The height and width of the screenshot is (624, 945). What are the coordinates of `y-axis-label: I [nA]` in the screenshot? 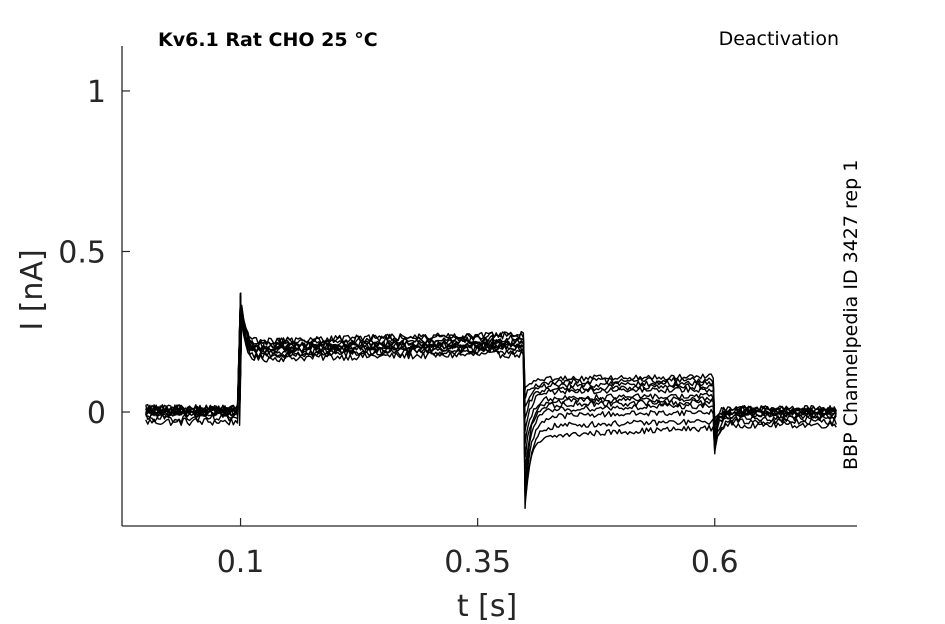 It's located at (32, 289).